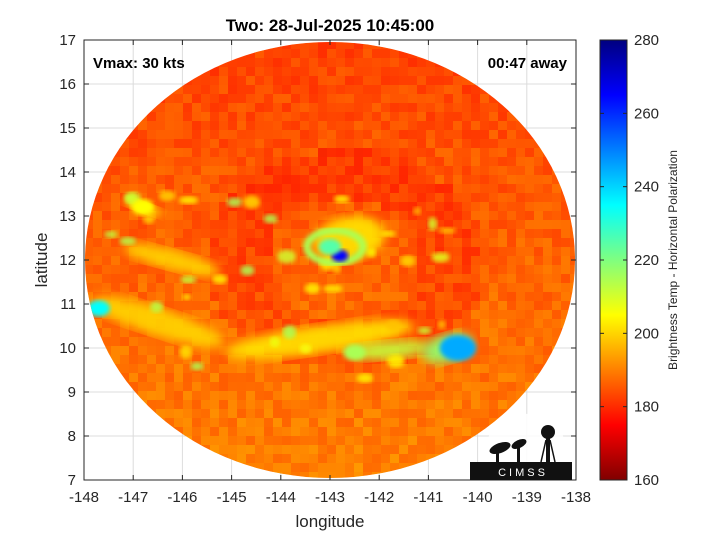  I want to click on x-tick-label: -145, so click(232, 497).